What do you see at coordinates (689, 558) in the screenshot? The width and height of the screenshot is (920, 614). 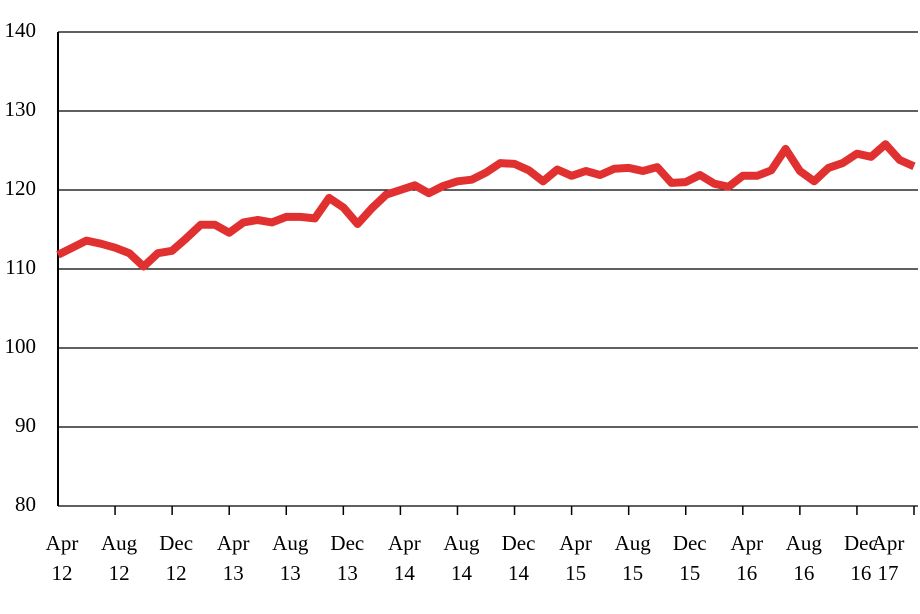 I see `x-tick-label: Dec 15` at bounding box center [689, 558].